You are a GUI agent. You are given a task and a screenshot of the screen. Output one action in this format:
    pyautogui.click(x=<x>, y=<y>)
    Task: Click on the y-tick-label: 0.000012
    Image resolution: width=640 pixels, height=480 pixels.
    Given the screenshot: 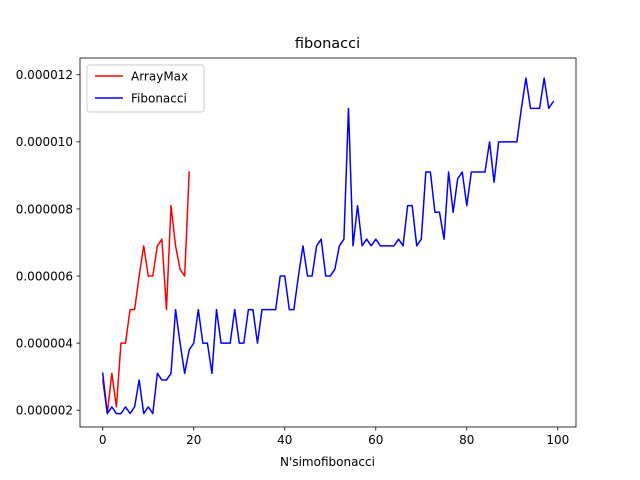 What is the action you would take?
    pyautogui.click(x=44, y=75)
    